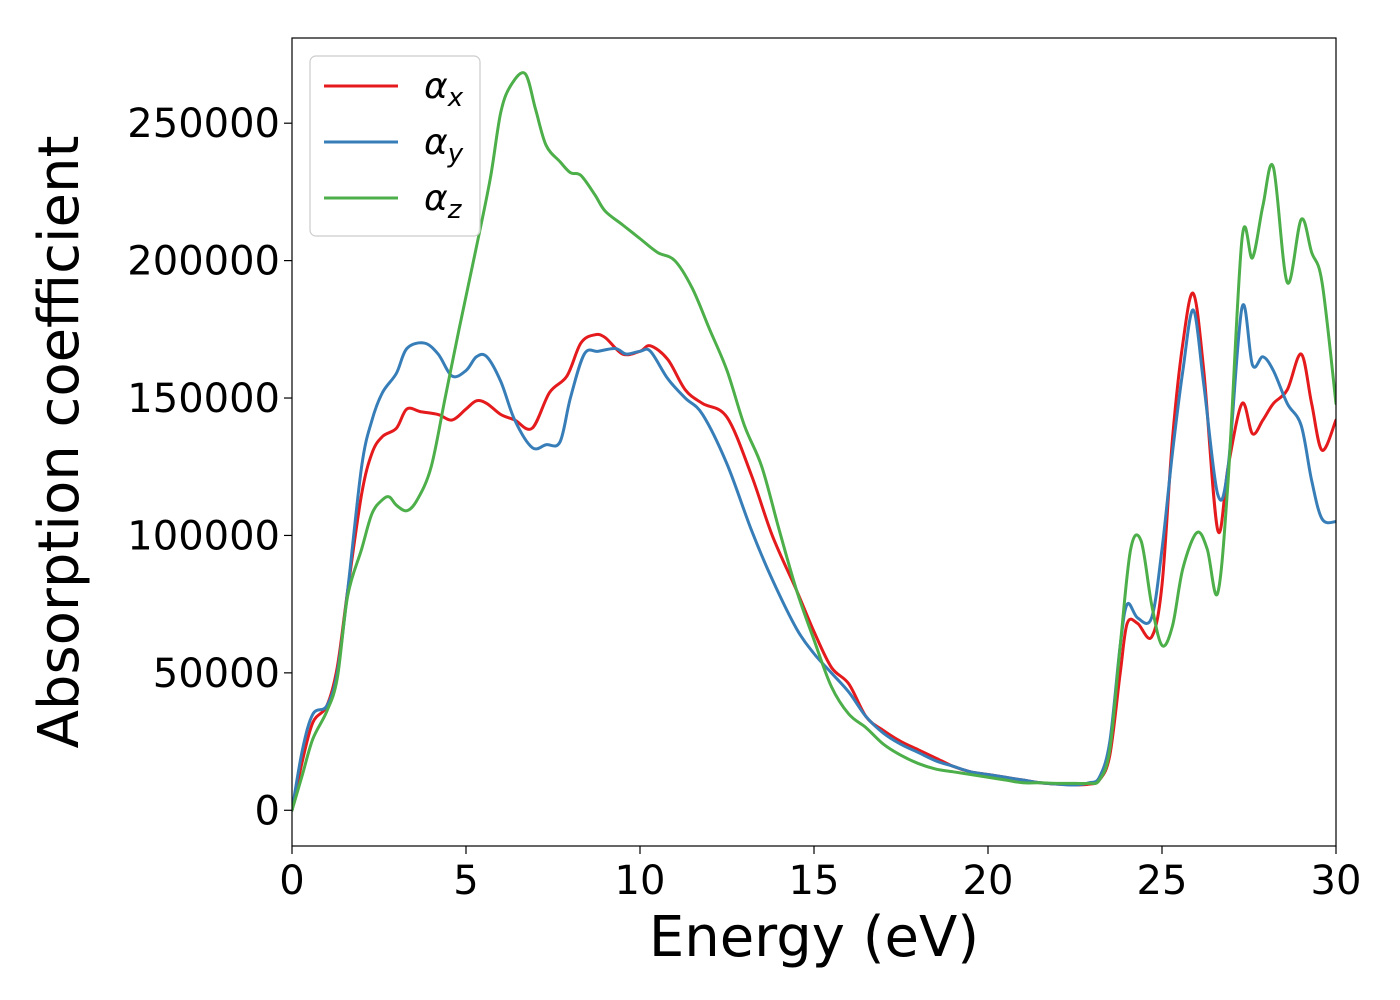 The height and width of the screenshot is (1000, 1400). What do you see at coordinates (216, 674) in the screenshot?
I see `y-tick-label: 50000` at bounding box center [216, 674].